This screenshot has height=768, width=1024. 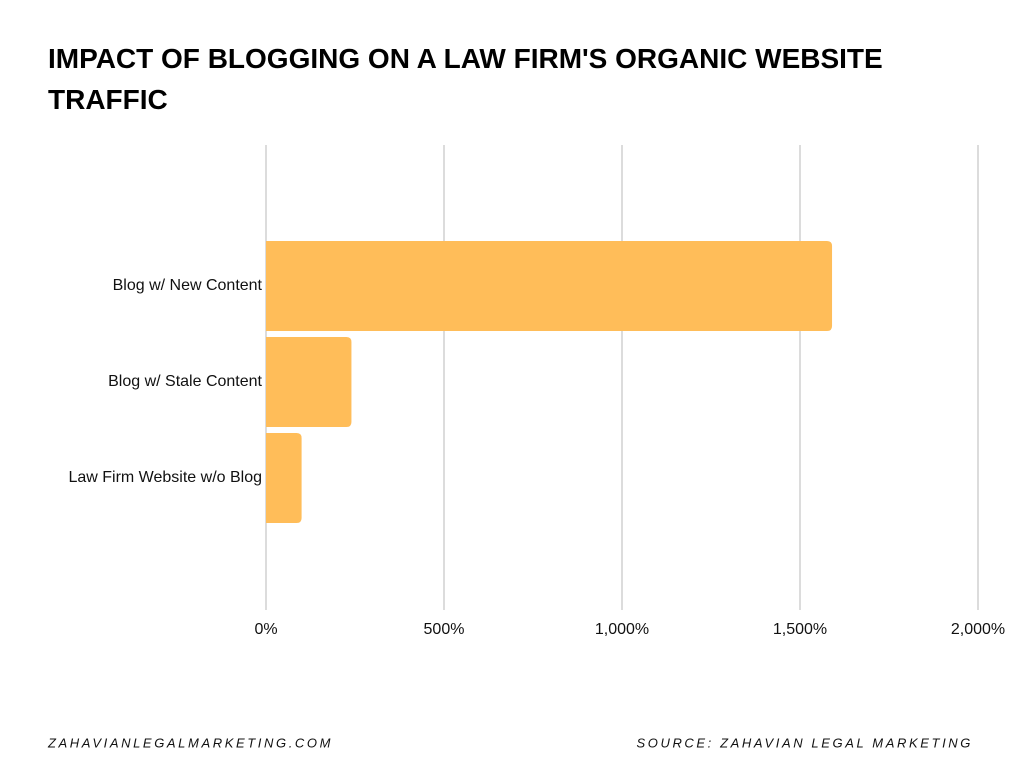 What do you see at coordinates (188, 285) in the screenshot?
I see `y-tick-label: Blog w/ New Content` at bounding box center [188, 285].